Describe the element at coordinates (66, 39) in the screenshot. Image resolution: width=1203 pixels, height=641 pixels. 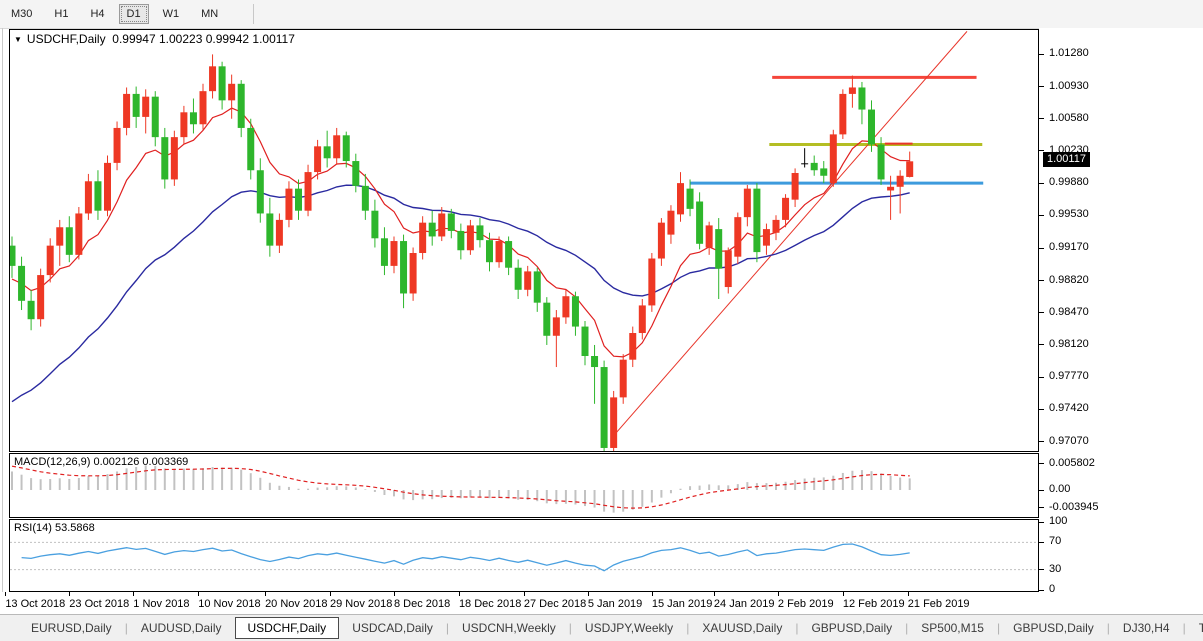
I see `chart-symbol-label: USDCHF,Daily` at that location.